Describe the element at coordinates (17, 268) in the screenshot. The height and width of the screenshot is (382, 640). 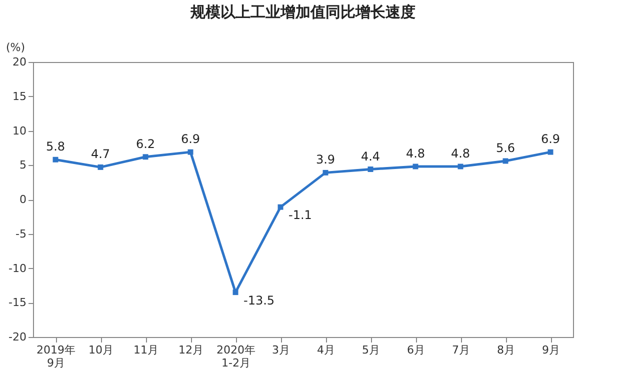
I see `y-tick-label: -10` at that location.